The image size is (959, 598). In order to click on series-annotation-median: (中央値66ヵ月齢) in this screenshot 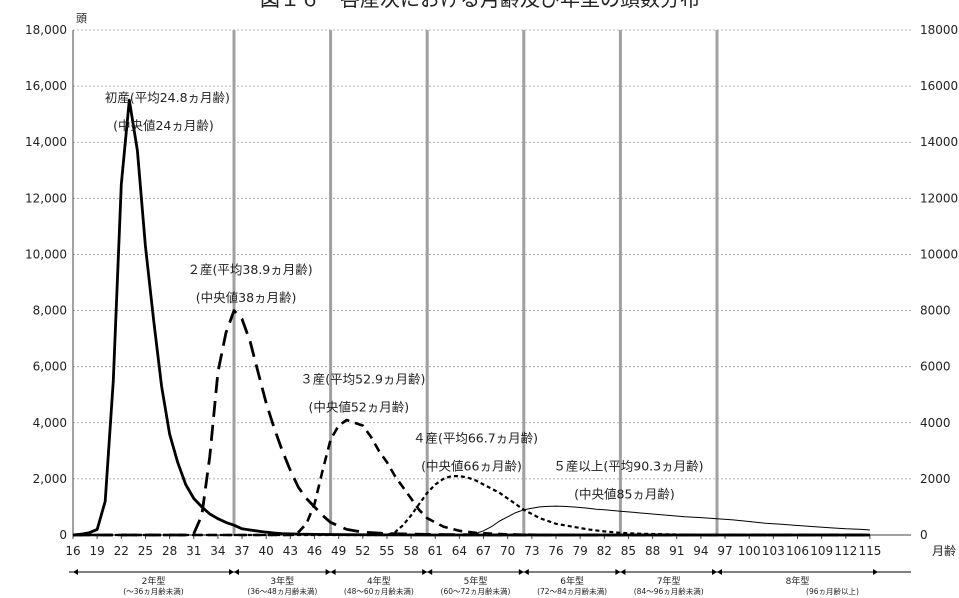, I will do `click(471, 465)`.